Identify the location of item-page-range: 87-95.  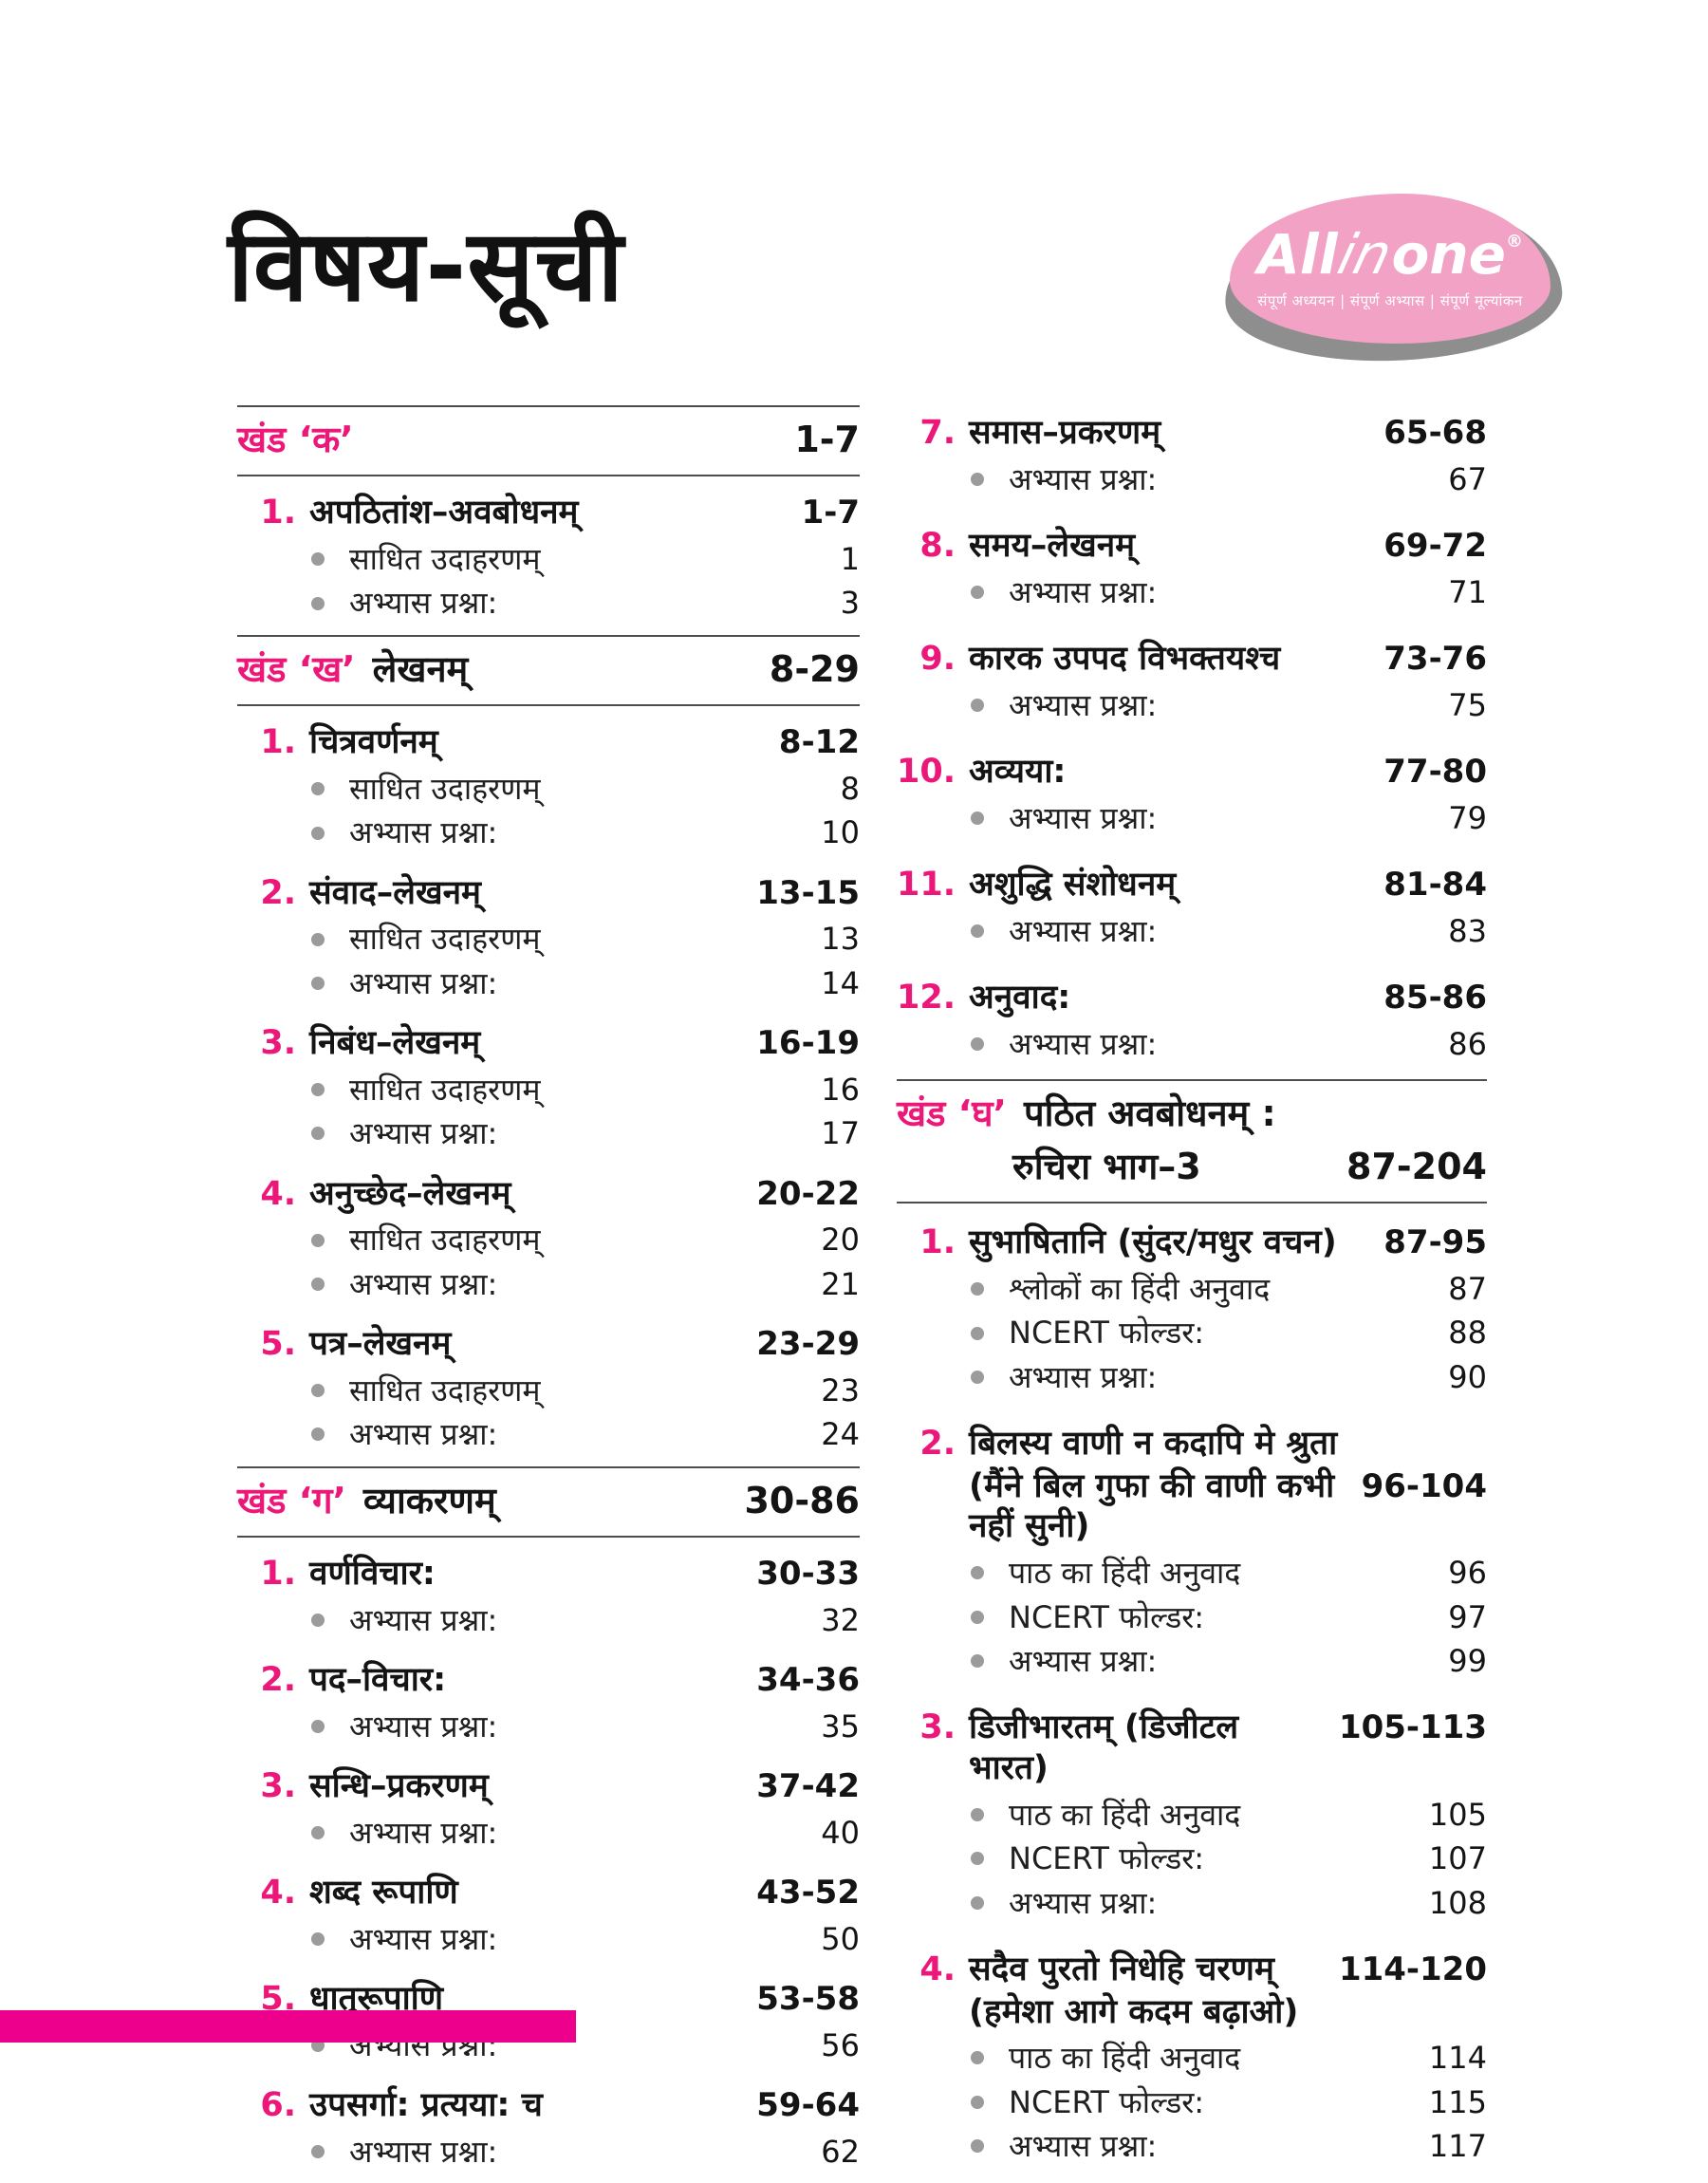
(1435, 1242).